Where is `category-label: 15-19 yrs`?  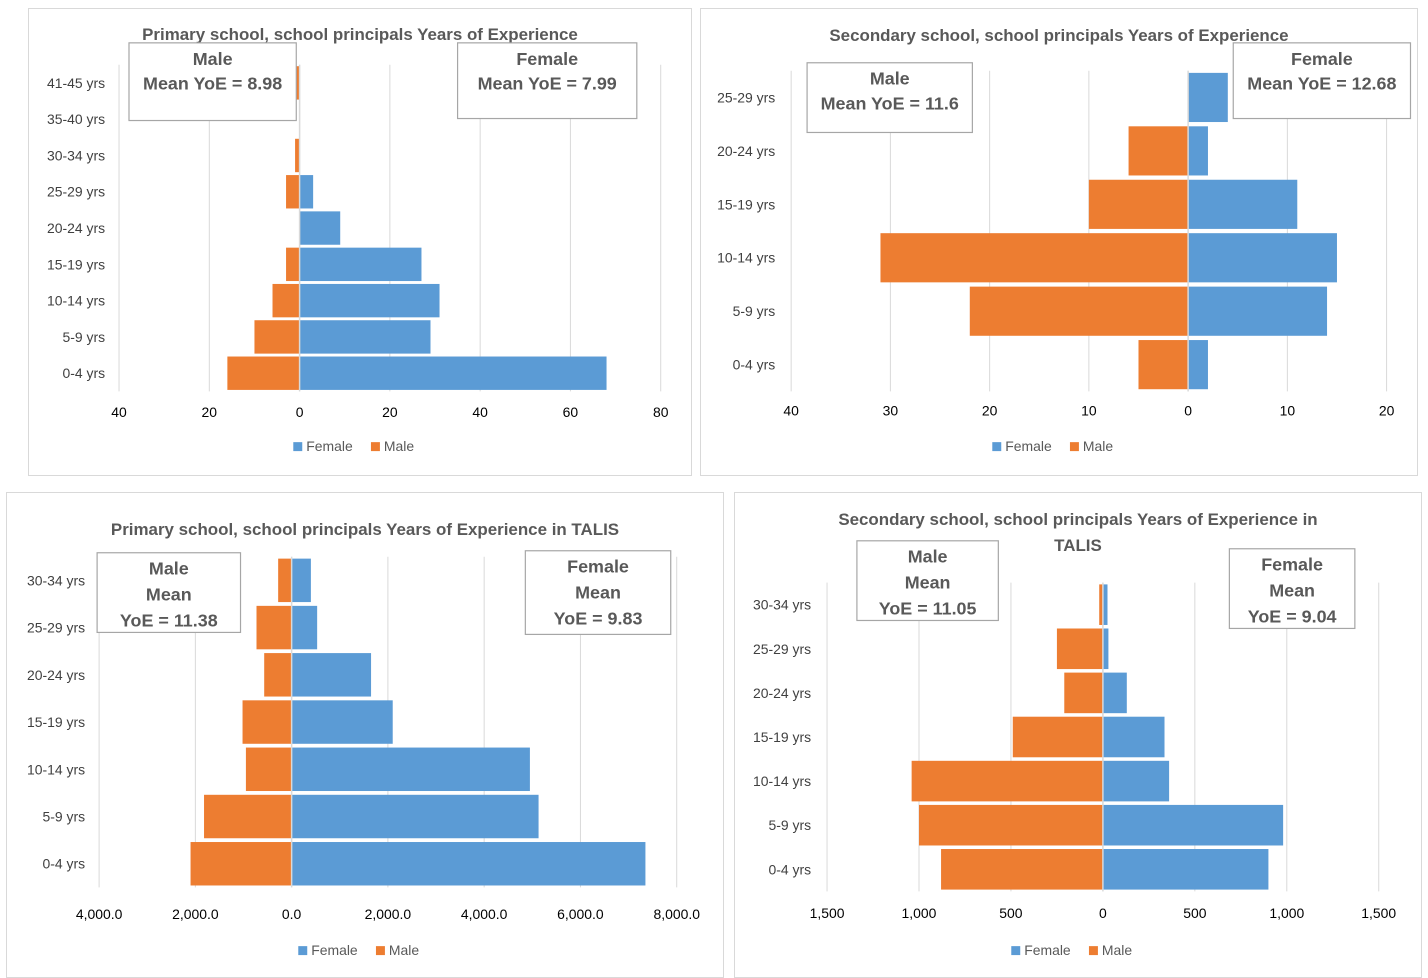
category-label: 15-19 yrs is located at coordinates (56, 722).